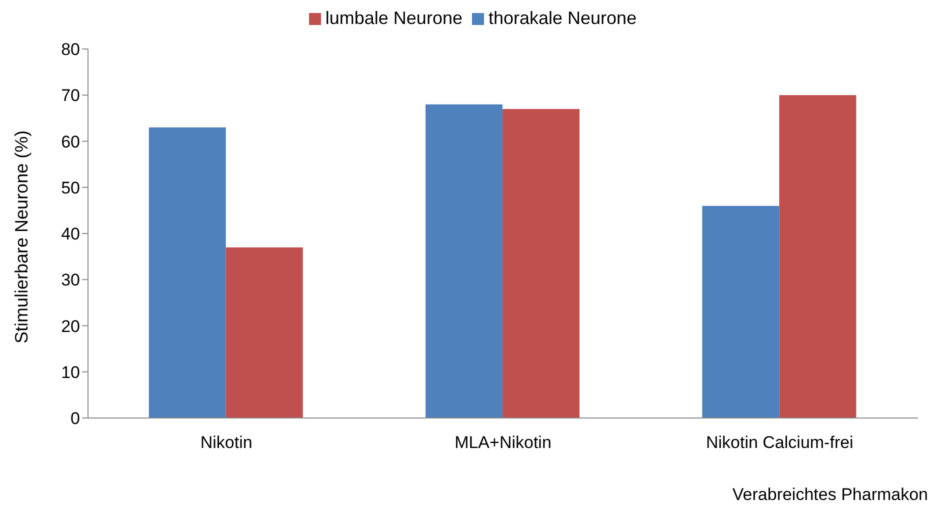 The height and width of the screenshot is (513, 936). Describe the element at coordinates (21, 237) in the screenshot. I see `y-axis-title: Stimulierbare Neurone (%)` at that location.